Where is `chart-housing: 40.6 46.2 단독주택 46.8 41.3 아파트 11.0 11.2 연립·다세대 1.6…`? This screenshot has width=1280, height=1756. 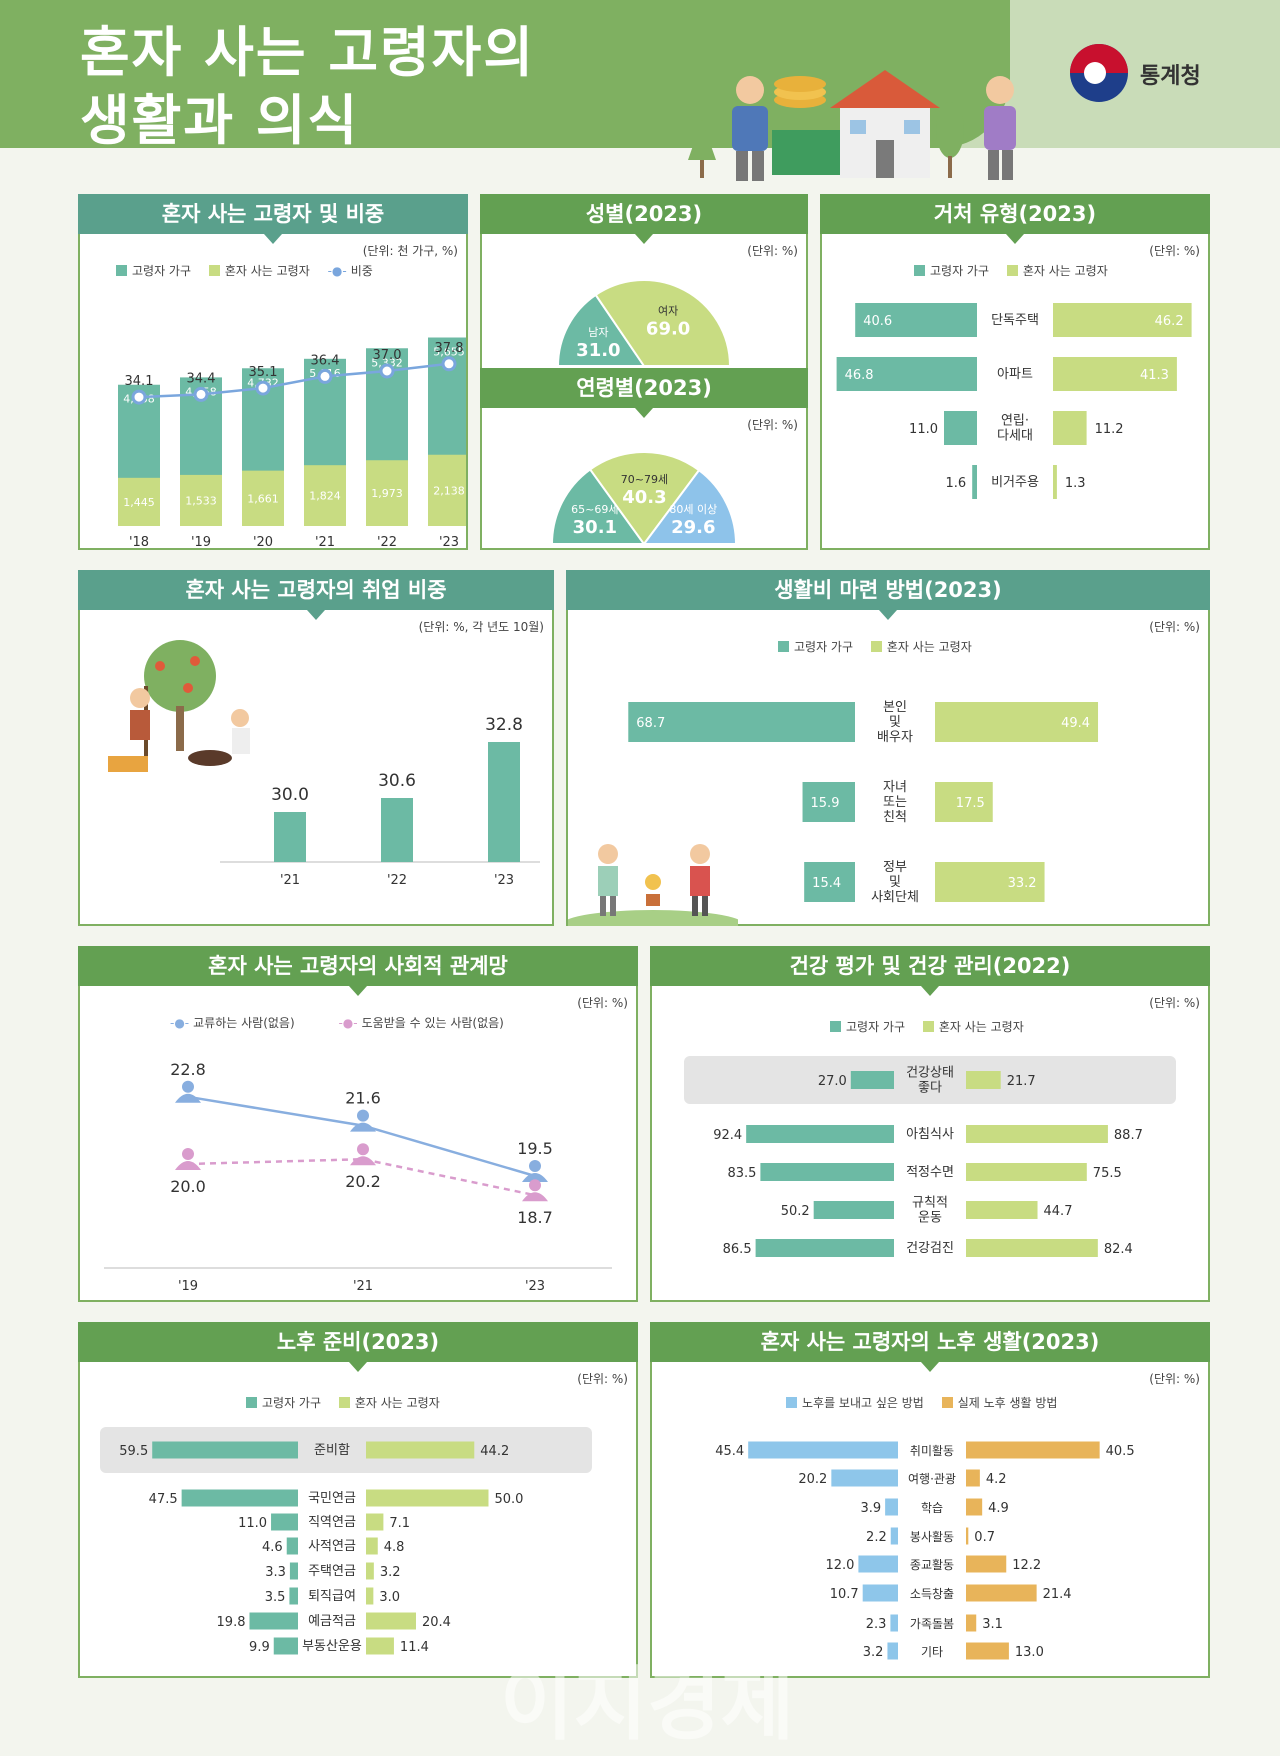
chart-housing: 40.6 46.2 단독주택 46.8 41.3 아파트 11.0 11.2 연립·다세대 1.6… is located at coordinates (1014, 401).